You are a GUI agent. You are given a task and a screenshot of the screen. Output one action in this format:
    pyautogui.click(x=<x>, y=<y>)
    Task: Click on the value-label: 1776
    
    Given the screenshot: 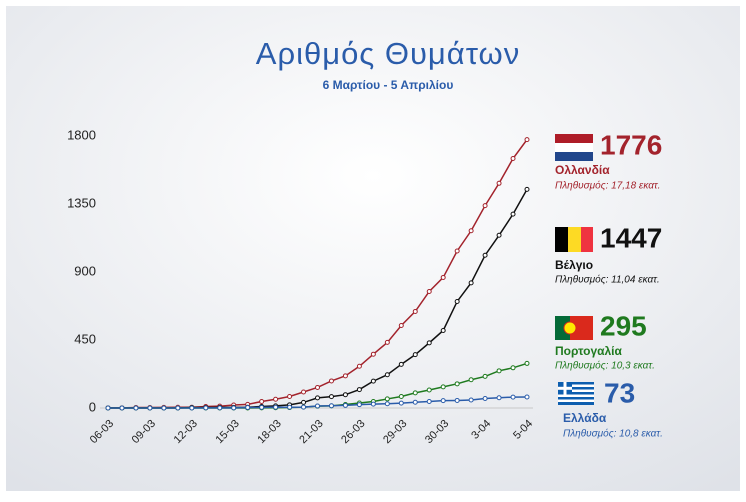 What is the action you would take?
    pyautogui.click(x=631, y=144)
    